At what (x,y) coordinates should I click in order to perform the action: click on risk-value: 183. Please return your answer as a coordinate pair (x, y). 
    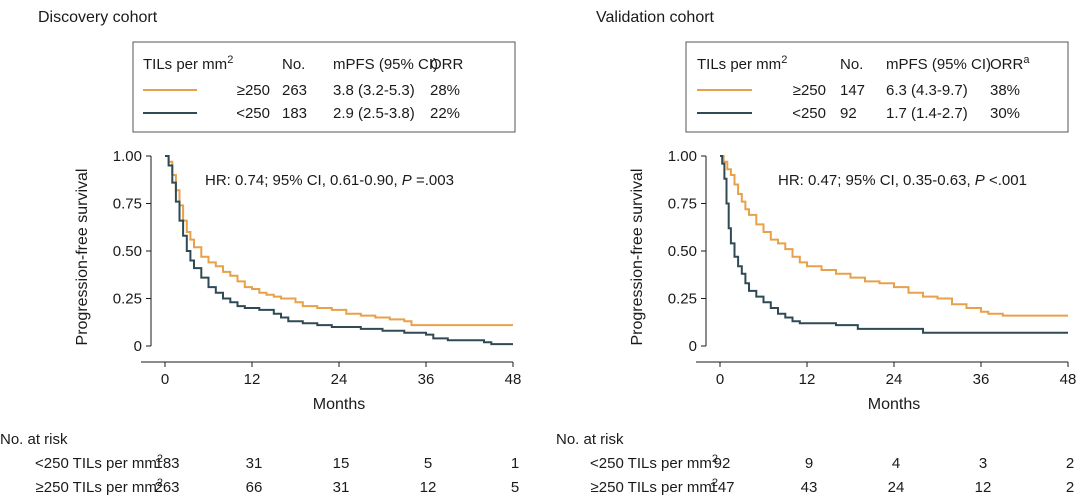
    Looking at the image, I should click on (166, 463).